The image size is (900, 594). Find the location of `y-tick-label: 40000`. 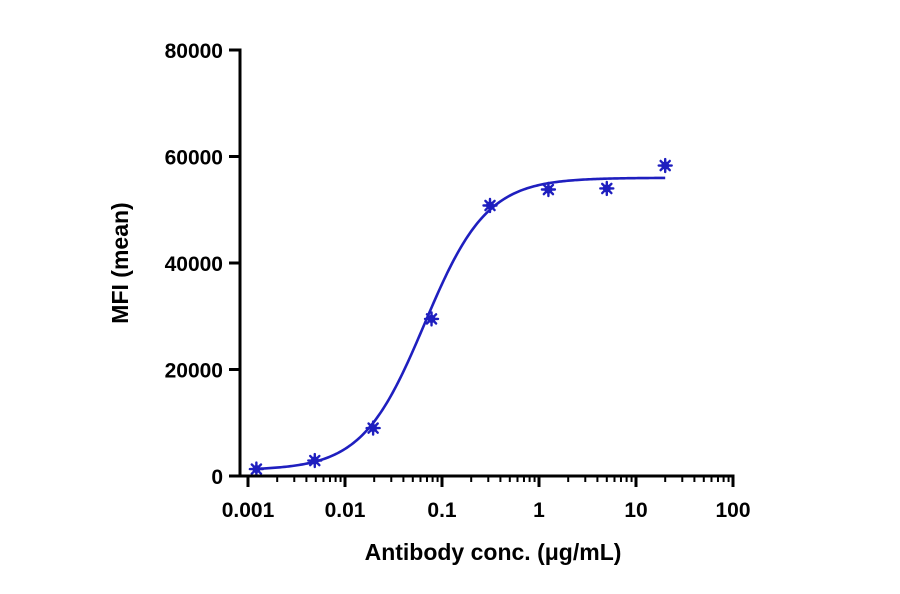

y-tick-label: 40000 is located at coordinates (194, 264).